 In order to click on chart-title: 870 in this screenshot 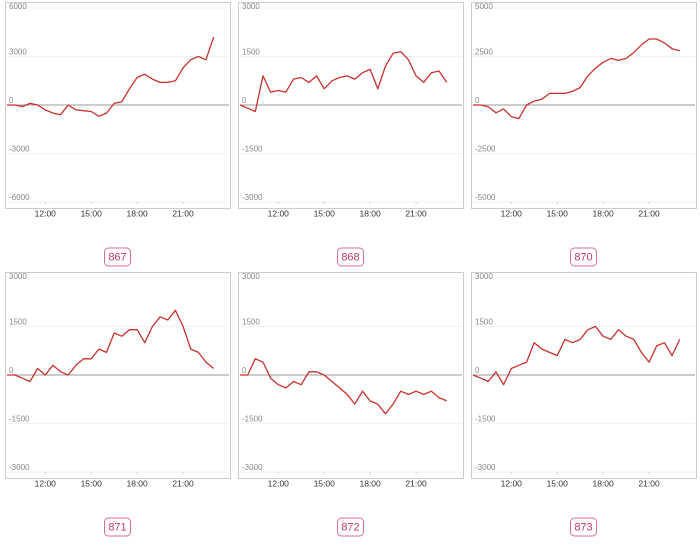, I will do `click(583, 257)`.